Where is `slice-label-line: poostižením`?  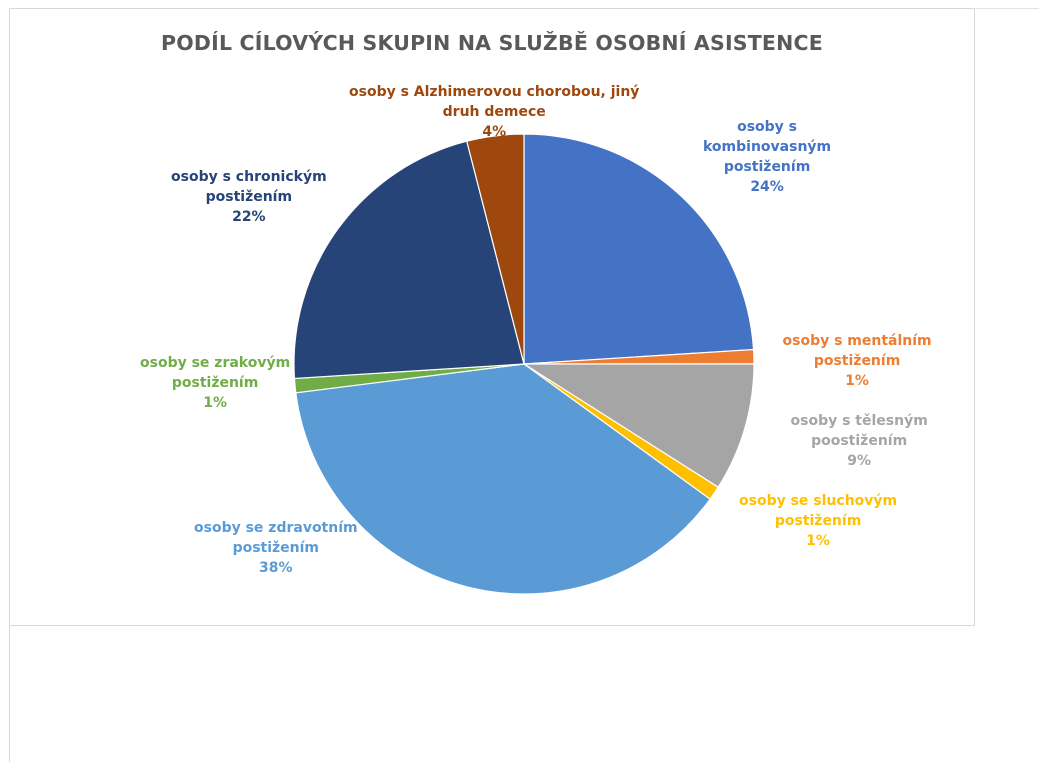 slice-label-line: poostižením is located at coordinates (859, 441).